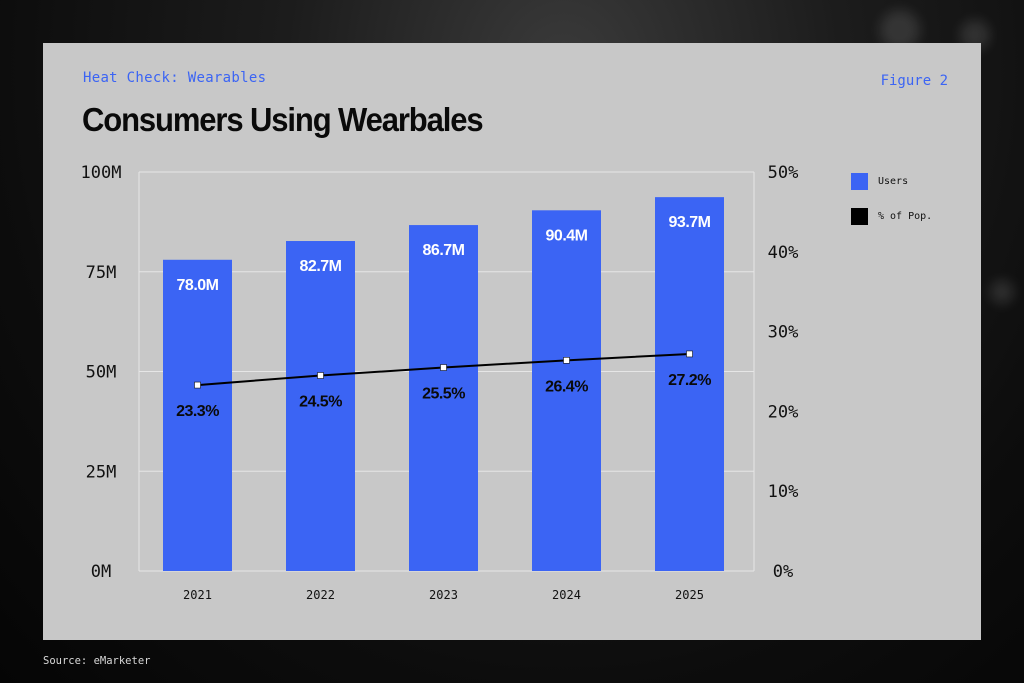 The height and width of the screenshot is (683, 1024). Describe the element at coordinates (320, 595) in the screenshot. I see `x-tick-label: 2022` at that location.